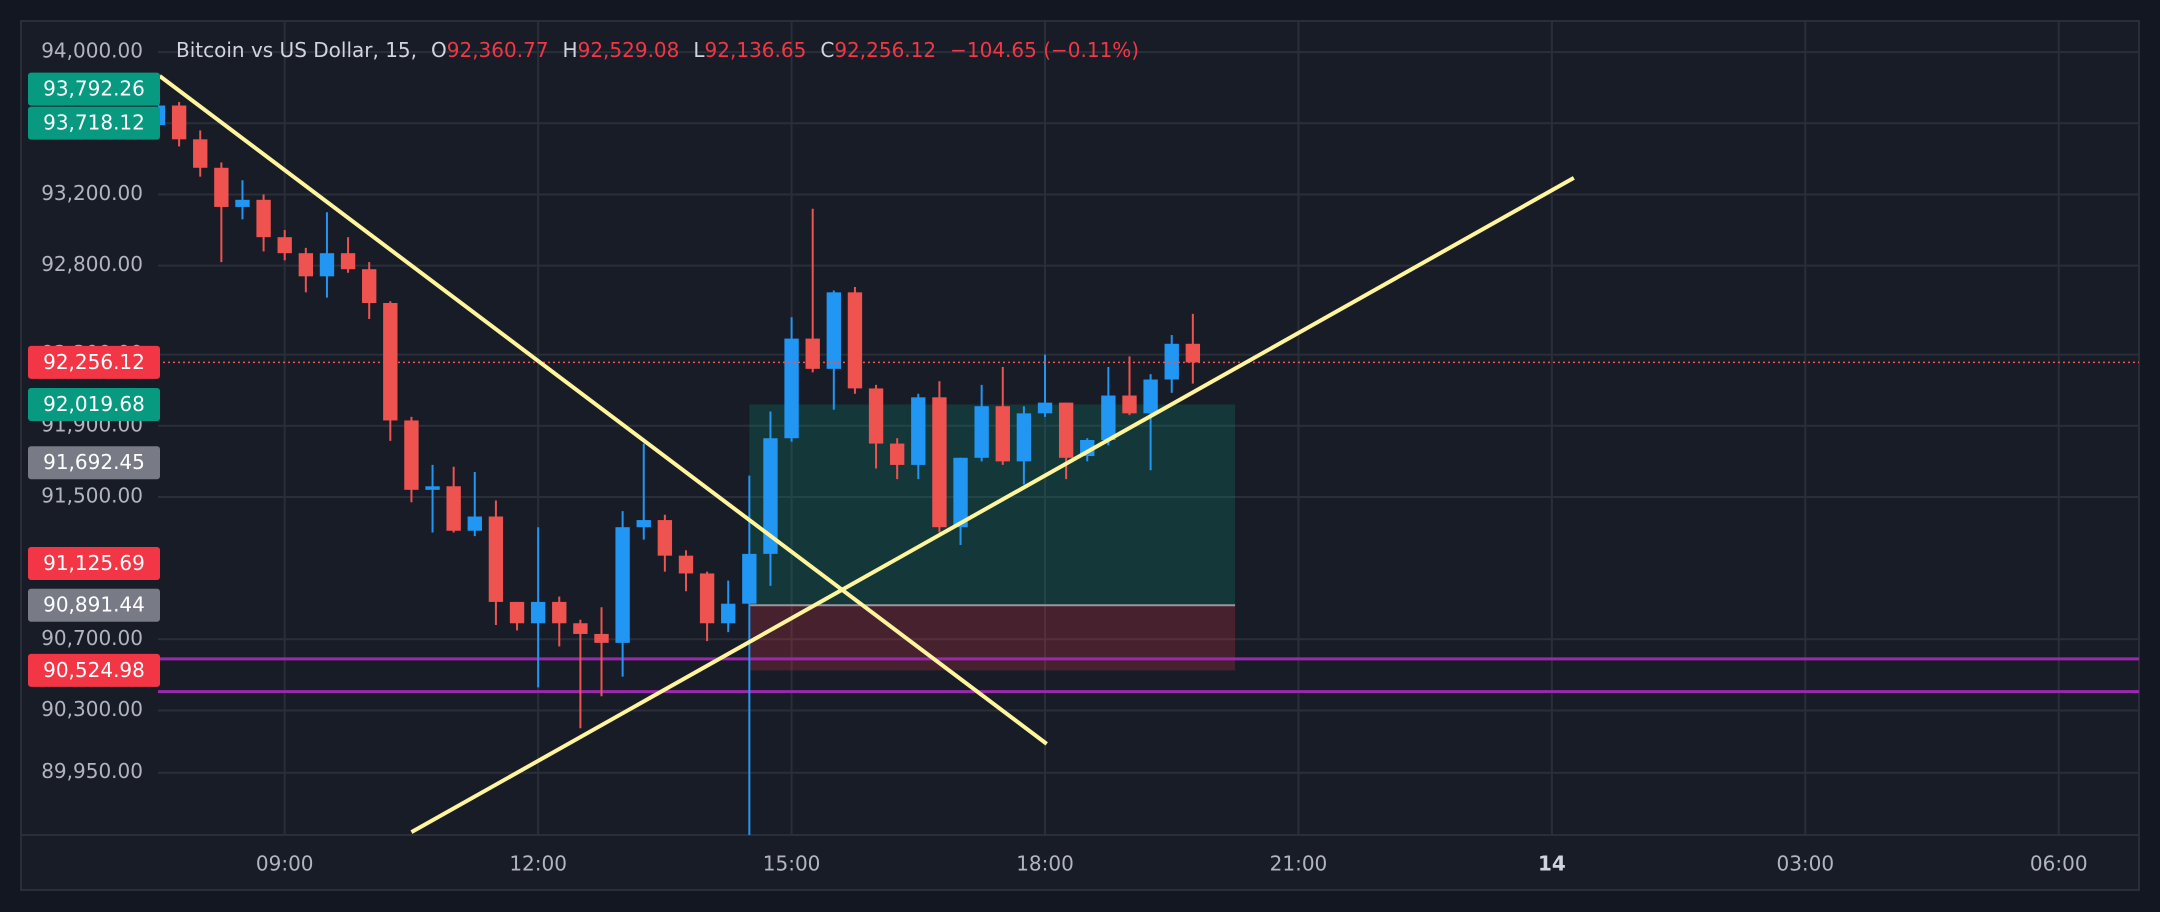 The width and height of the screenshot is (2160, 912). What do you see at coordinates (792, 864) in the screenshot?
I see `x-tick-label: 15:00` at bounding box center [792, 864].